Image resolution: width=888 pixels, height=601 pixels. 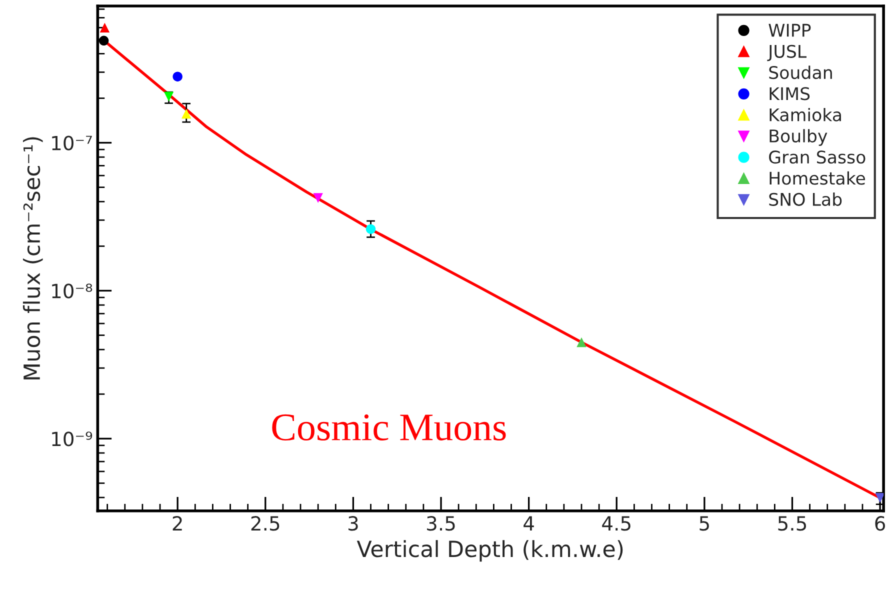 What do you see at coordinates (529, 523) in the screenshot?
I see `x-tick-label: 4` at bounding box center [529, 523].